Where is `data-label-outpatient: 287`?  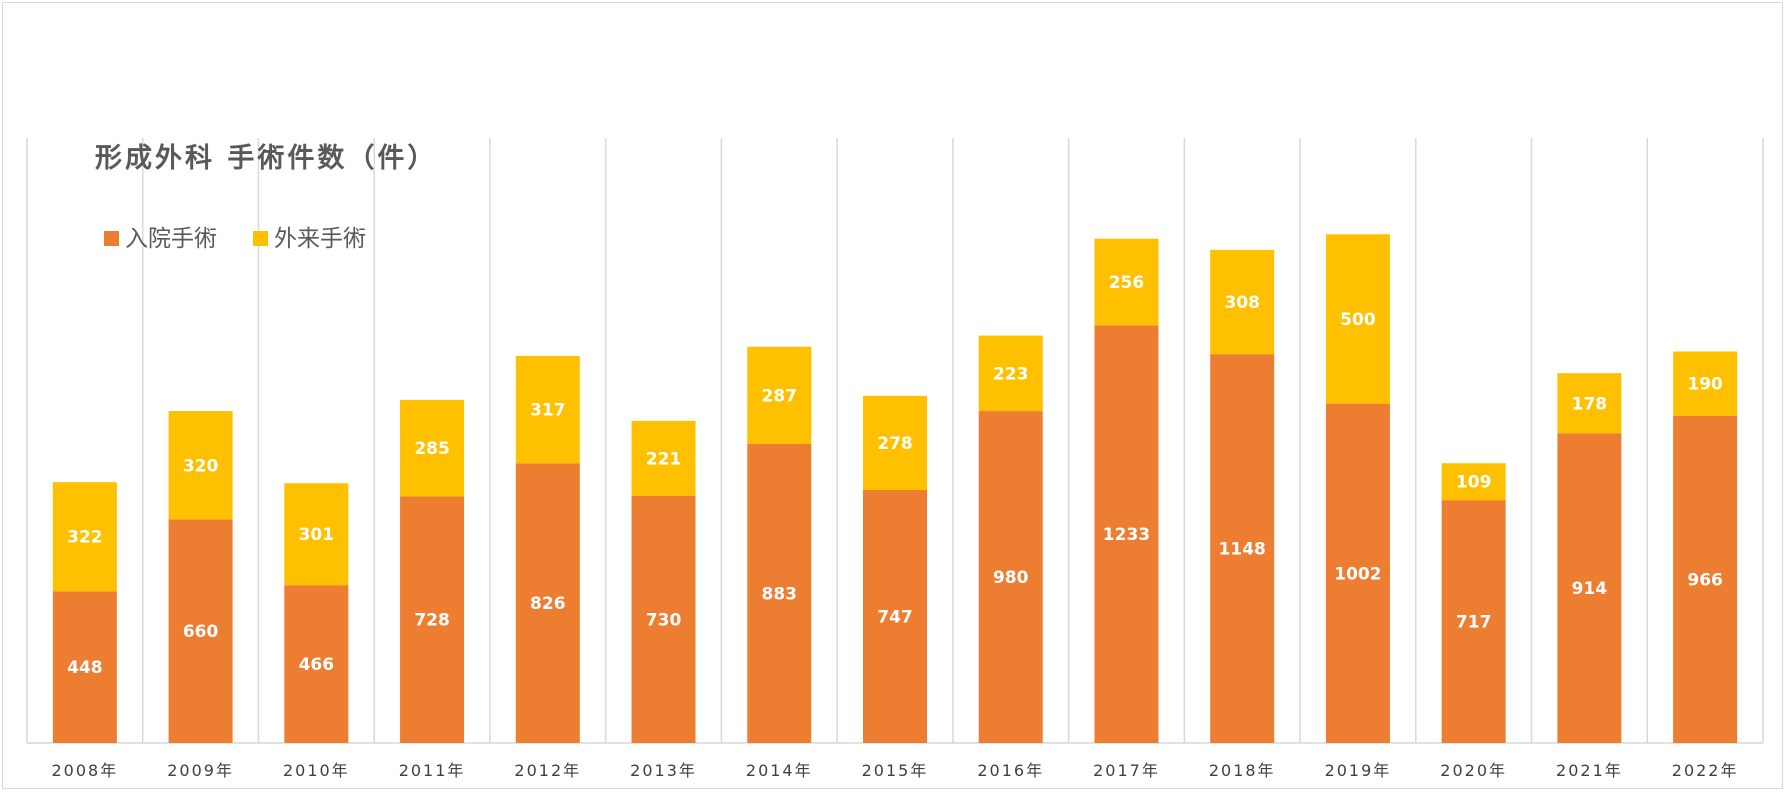
data-label-outpatient: 287 is located at coordinates (780, 396).